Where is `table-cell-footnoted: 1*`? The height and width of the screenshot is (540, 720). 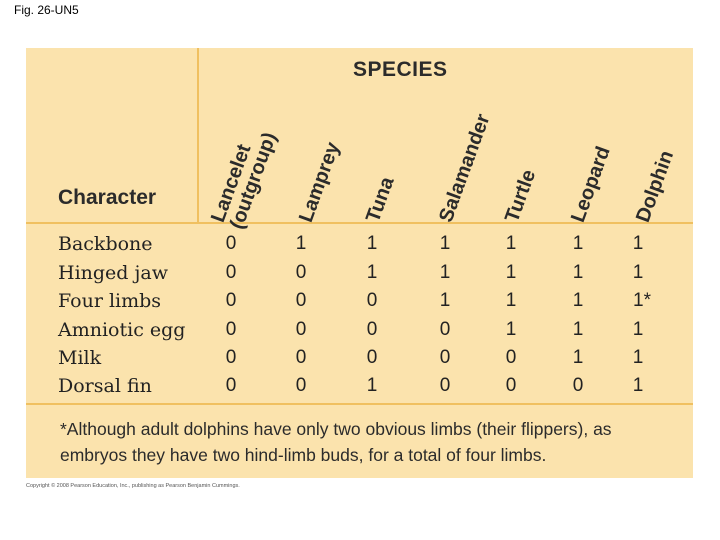 table-cell-footnoted: 1* is located at coordinates (642, 300).